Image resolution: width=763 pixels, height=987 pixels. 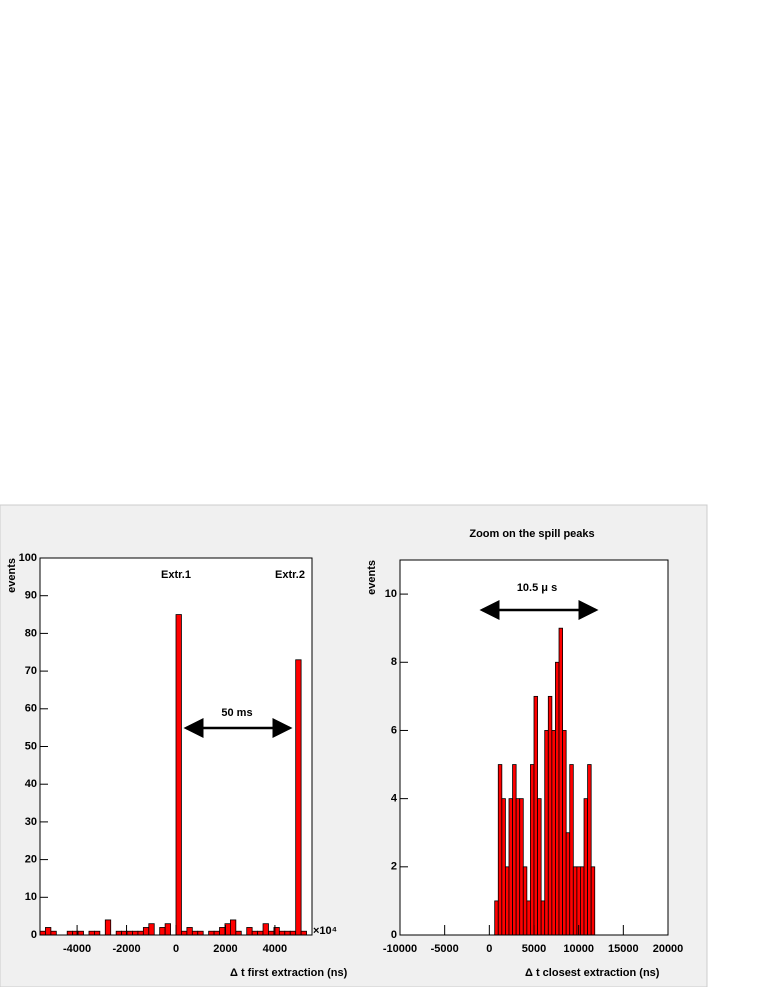 What do you see at coordinates (31, 633) in the screenshot?
I see `y-tick-label: 80` at bounding box center [31, 633].